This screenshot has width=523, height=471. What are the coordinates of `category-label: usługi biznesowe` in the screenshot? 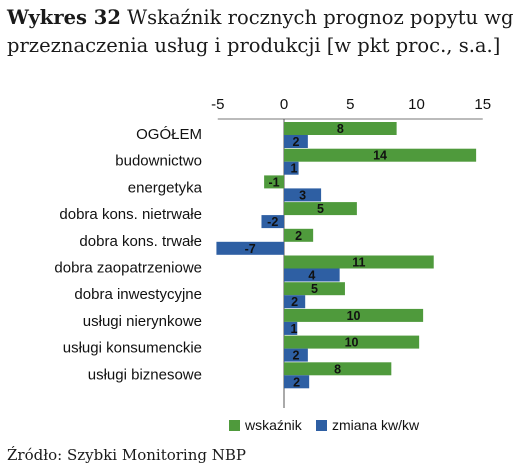 It's located at (145, 374).